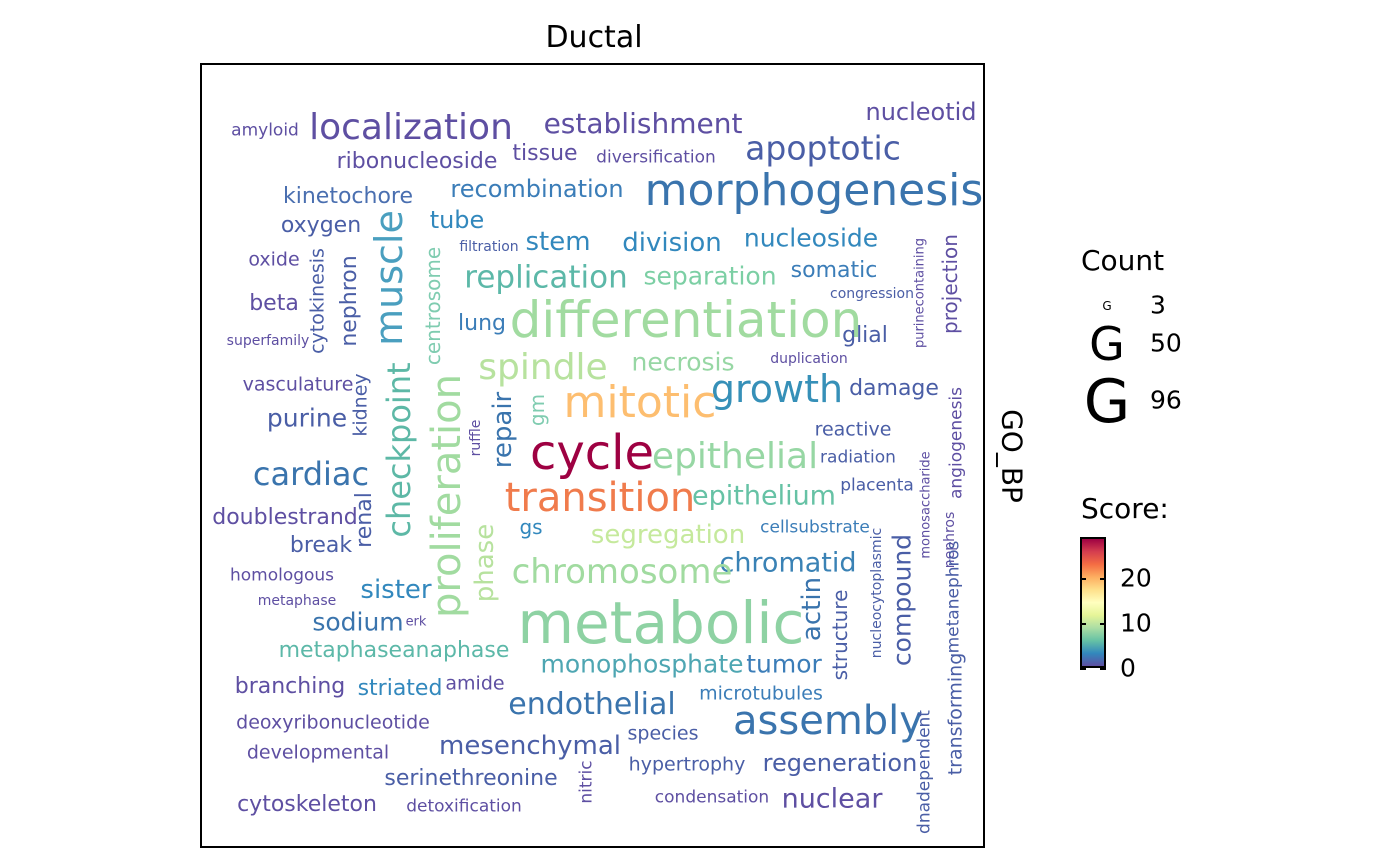 Image resolution: width=1400 pixels, height=866 pixels. I want to click on word-structure: structure, so click(840, 635).